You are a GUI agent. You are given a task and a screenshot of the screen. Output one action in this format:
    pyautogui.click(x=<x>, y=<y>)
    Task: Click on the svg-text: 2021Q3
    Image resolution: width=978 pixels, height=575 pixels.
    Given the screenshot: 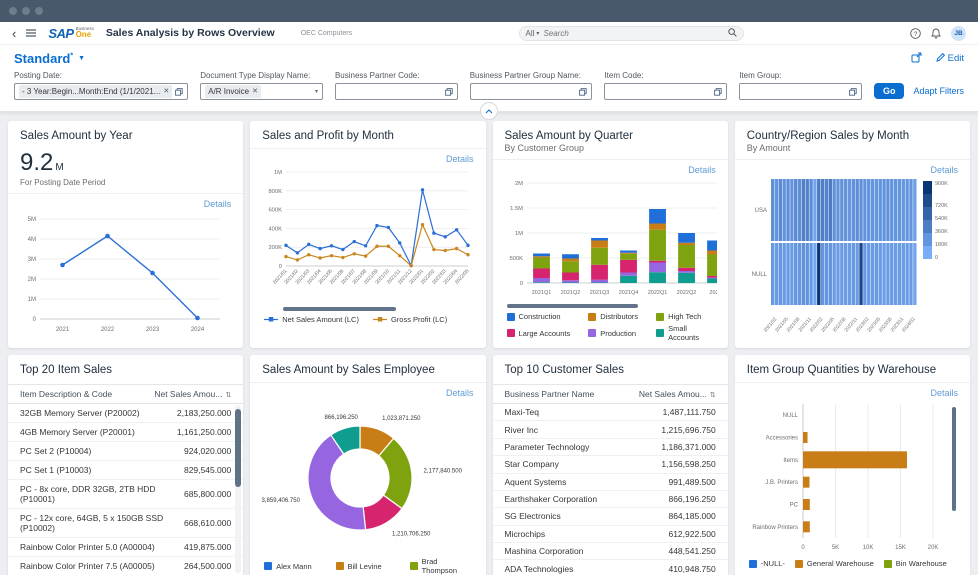 What is the action you would take?
    pyautogui.click(x=599, y=293)
    